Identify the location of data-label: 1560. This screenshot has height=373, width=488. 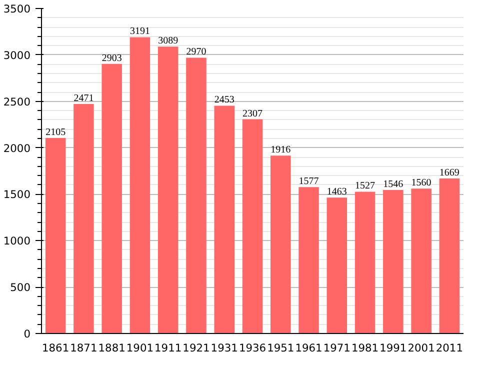
(421, 183).